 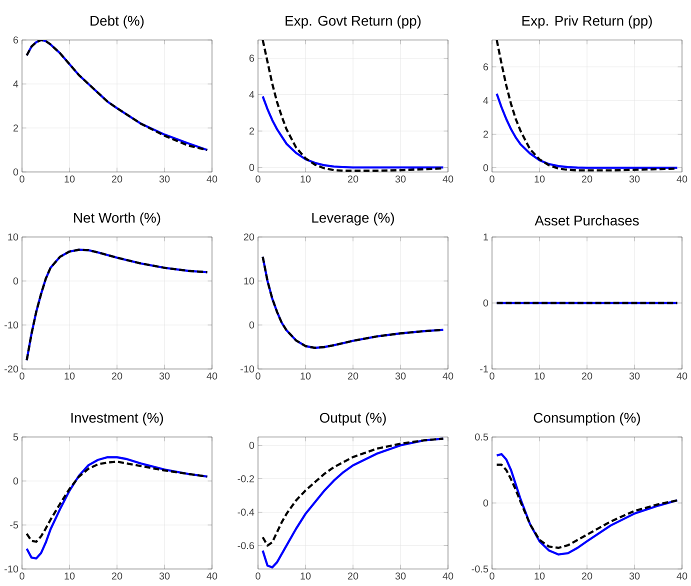 What do you see at coordinates (481, 437) in the screenshot?
I see `y-tick-label: 0.5` at bounding box center [481, 437].